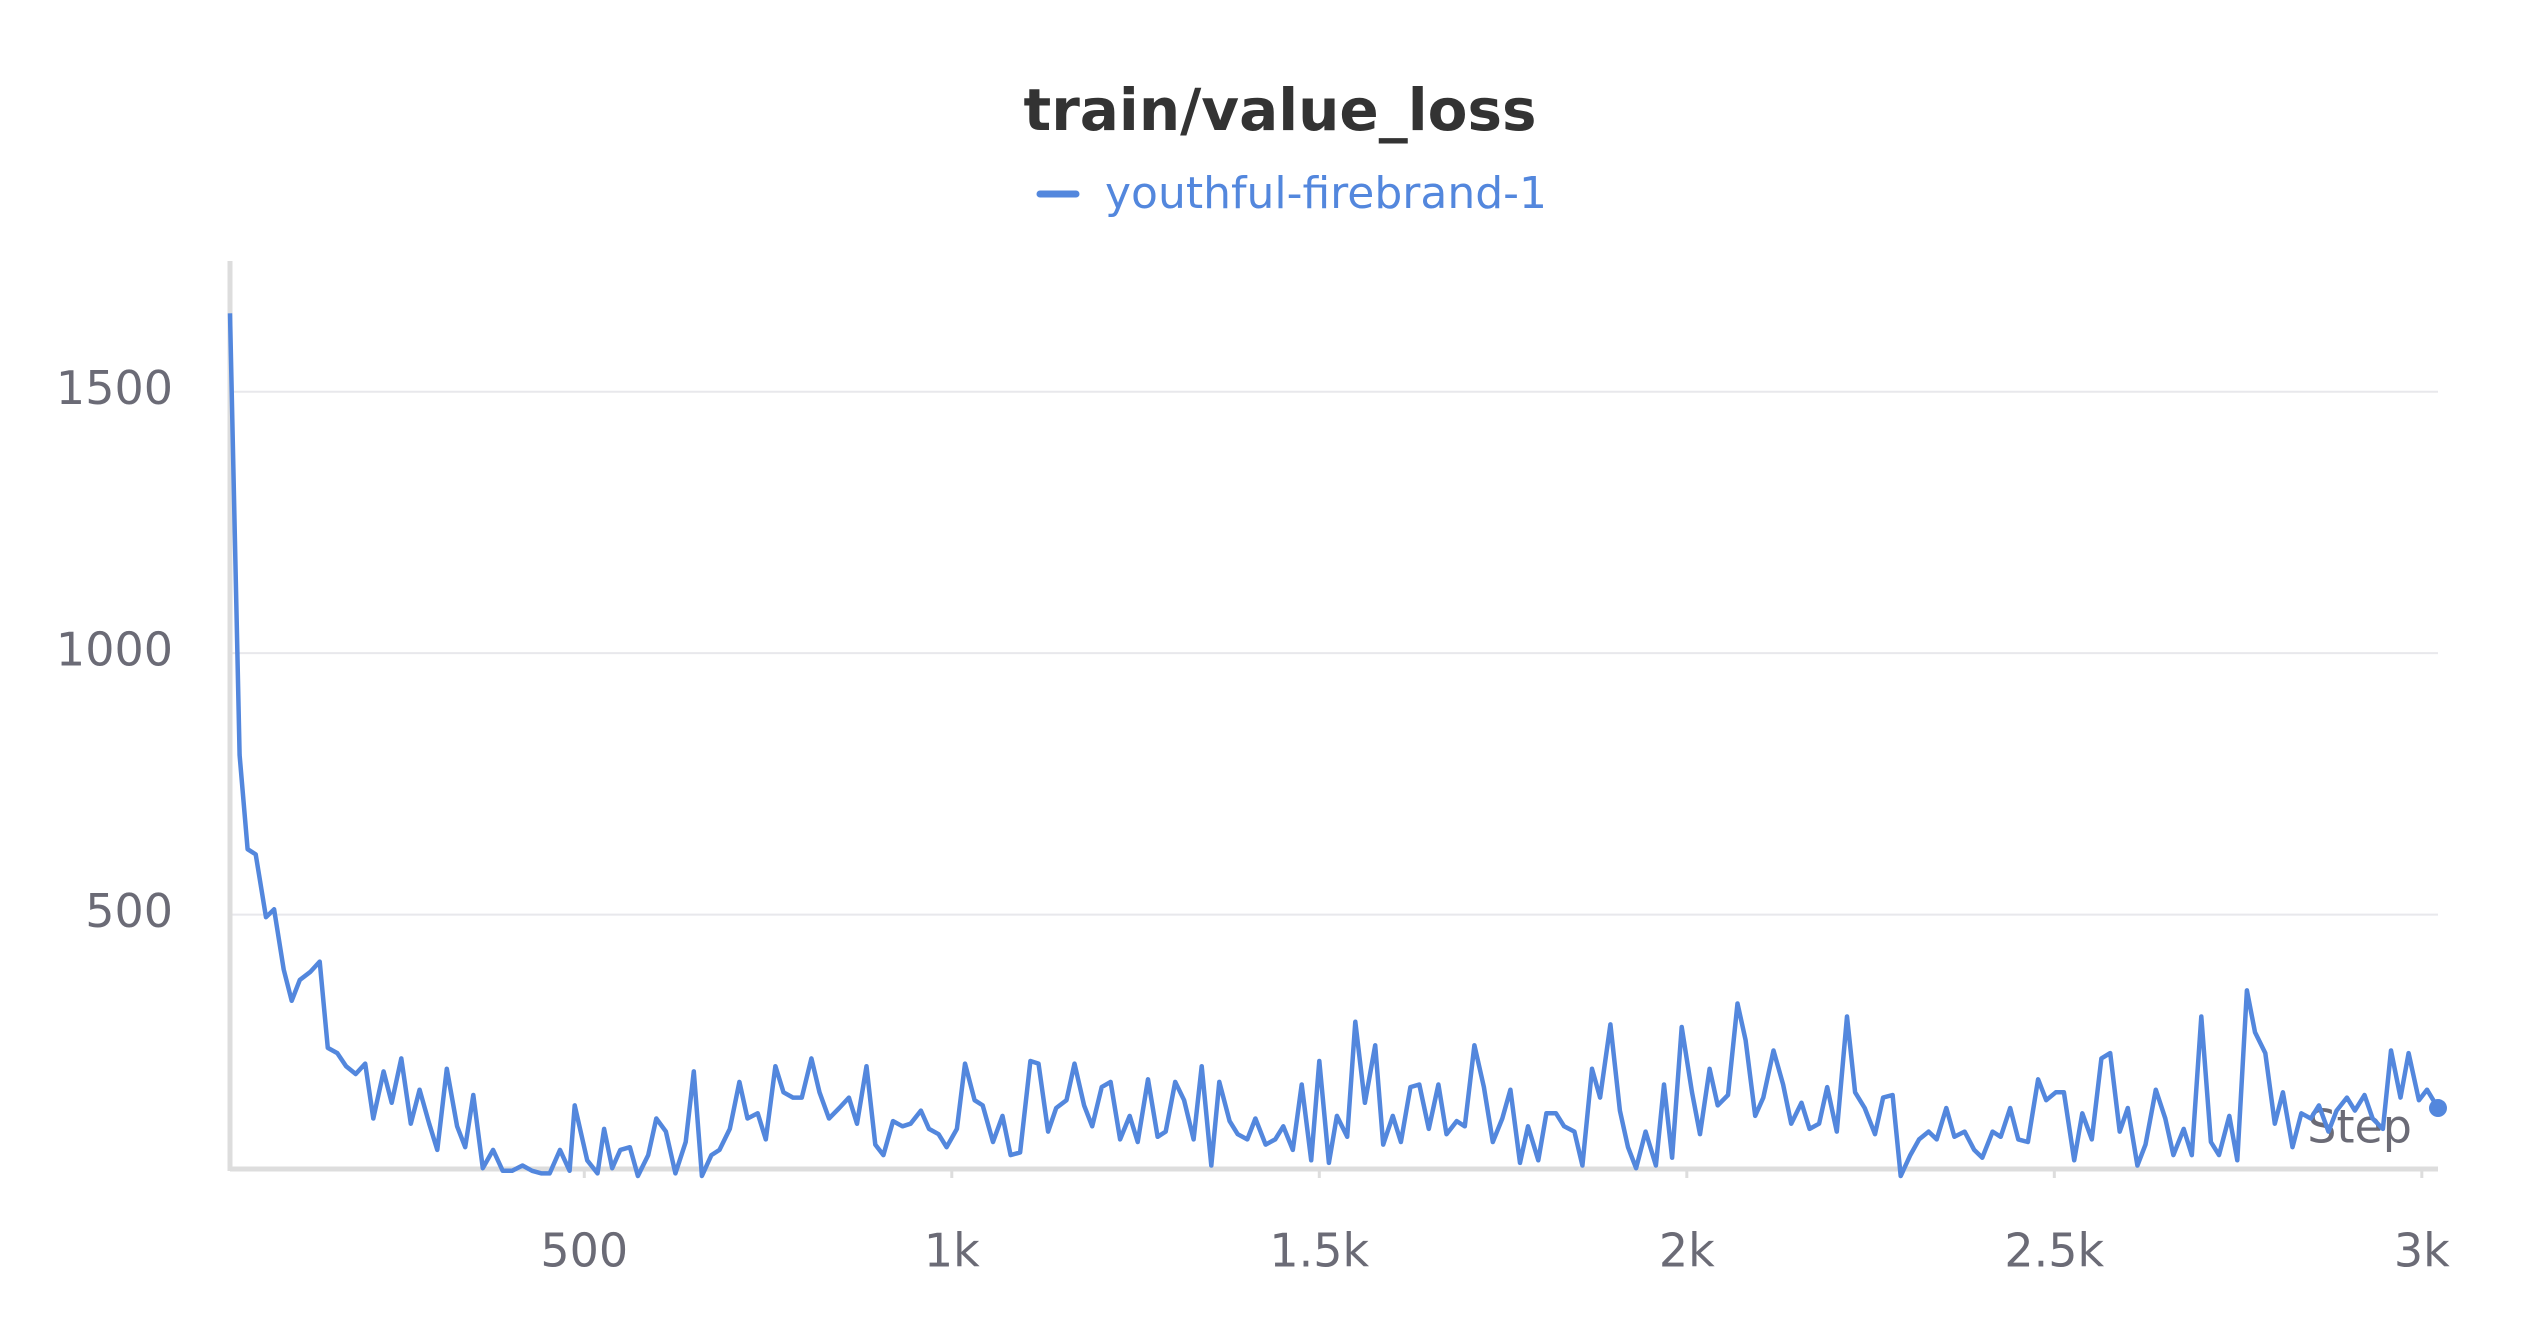 This screenshot has height=1328, width=2528. Describe the element at coordinates (1687, 1251) in the screenshot. I see `x-tick-label: 2k` at that location.